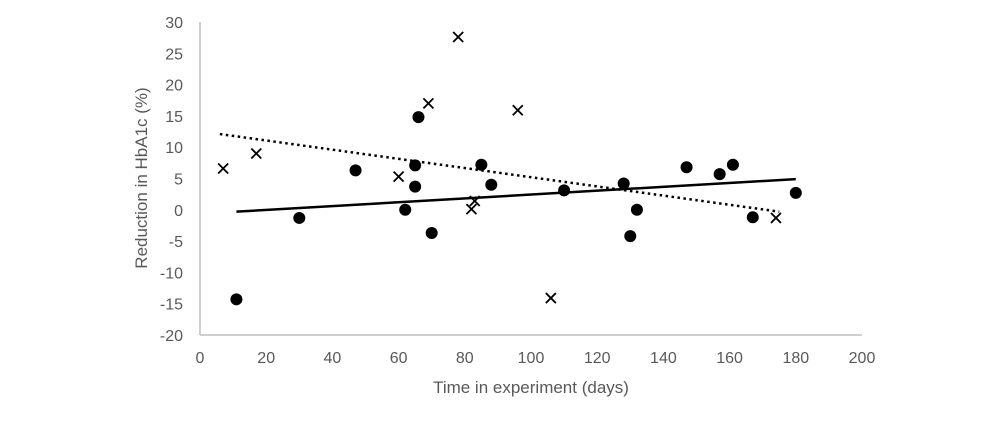  Describe the element at coordinates (333, 358) in the screenshot. I see `x-tick-label: 40` at that location.